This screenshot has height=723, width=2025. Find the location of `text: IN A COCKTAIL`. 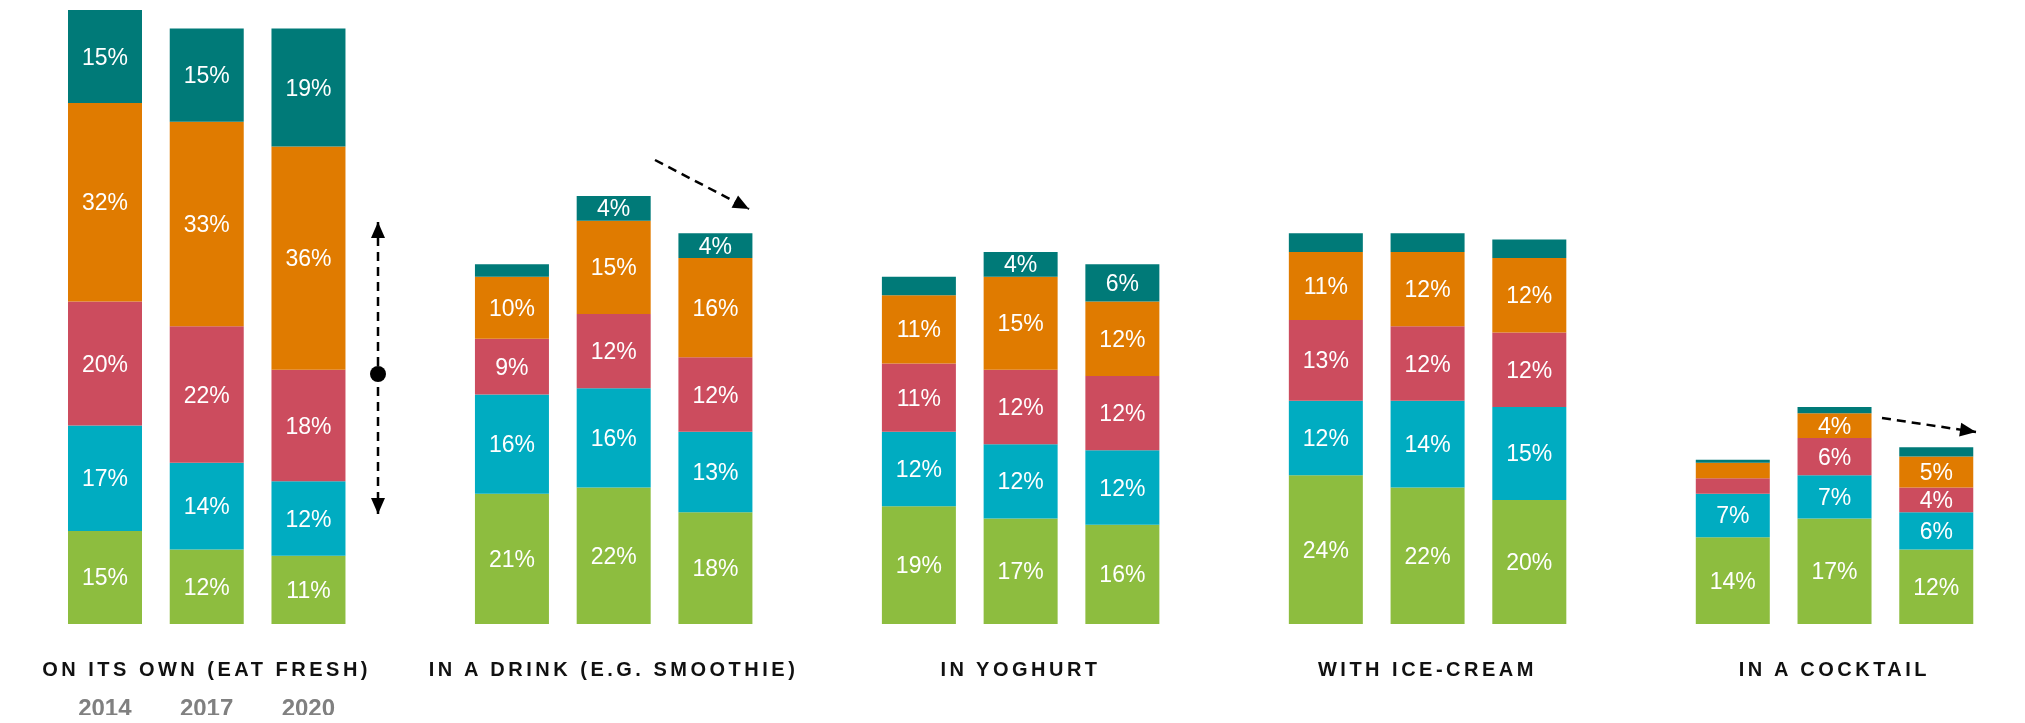

text: IN A COCKTAIL is located at coordinates (1834, 669).